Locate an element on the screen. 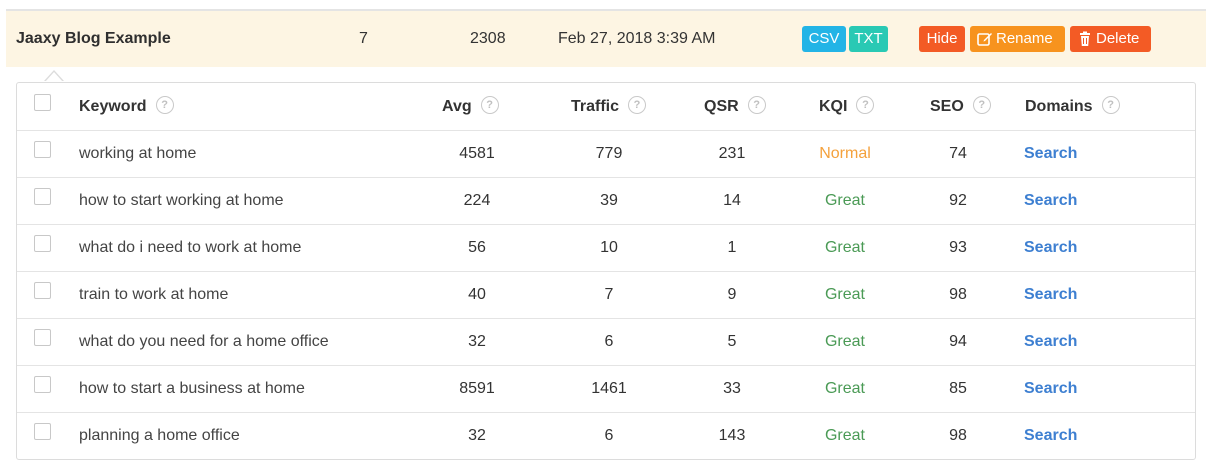 This screenshot has width=1214, height=468. header-qsr: QSR? is located at coordinates (735, 106).